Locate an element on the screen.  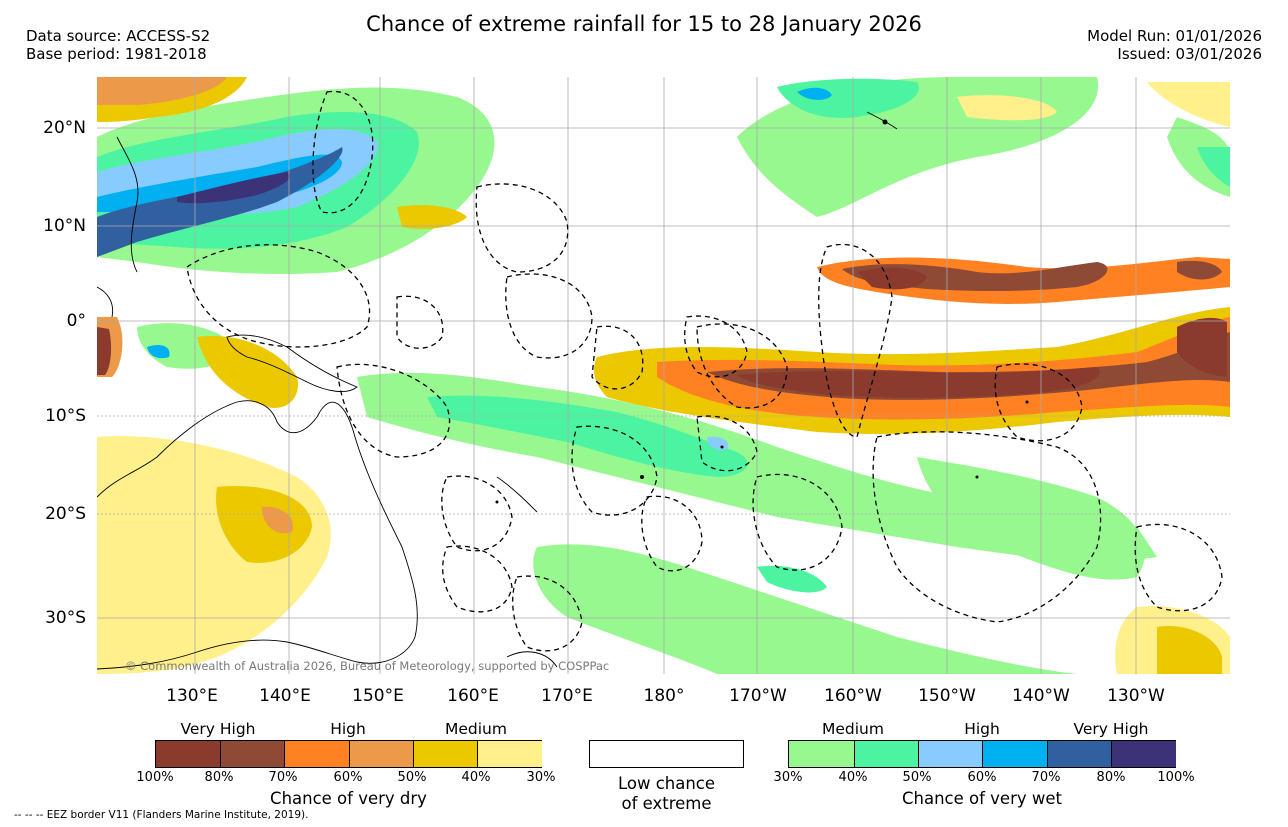
wet-tick-30: 30% is located at coordinates (788, 777).